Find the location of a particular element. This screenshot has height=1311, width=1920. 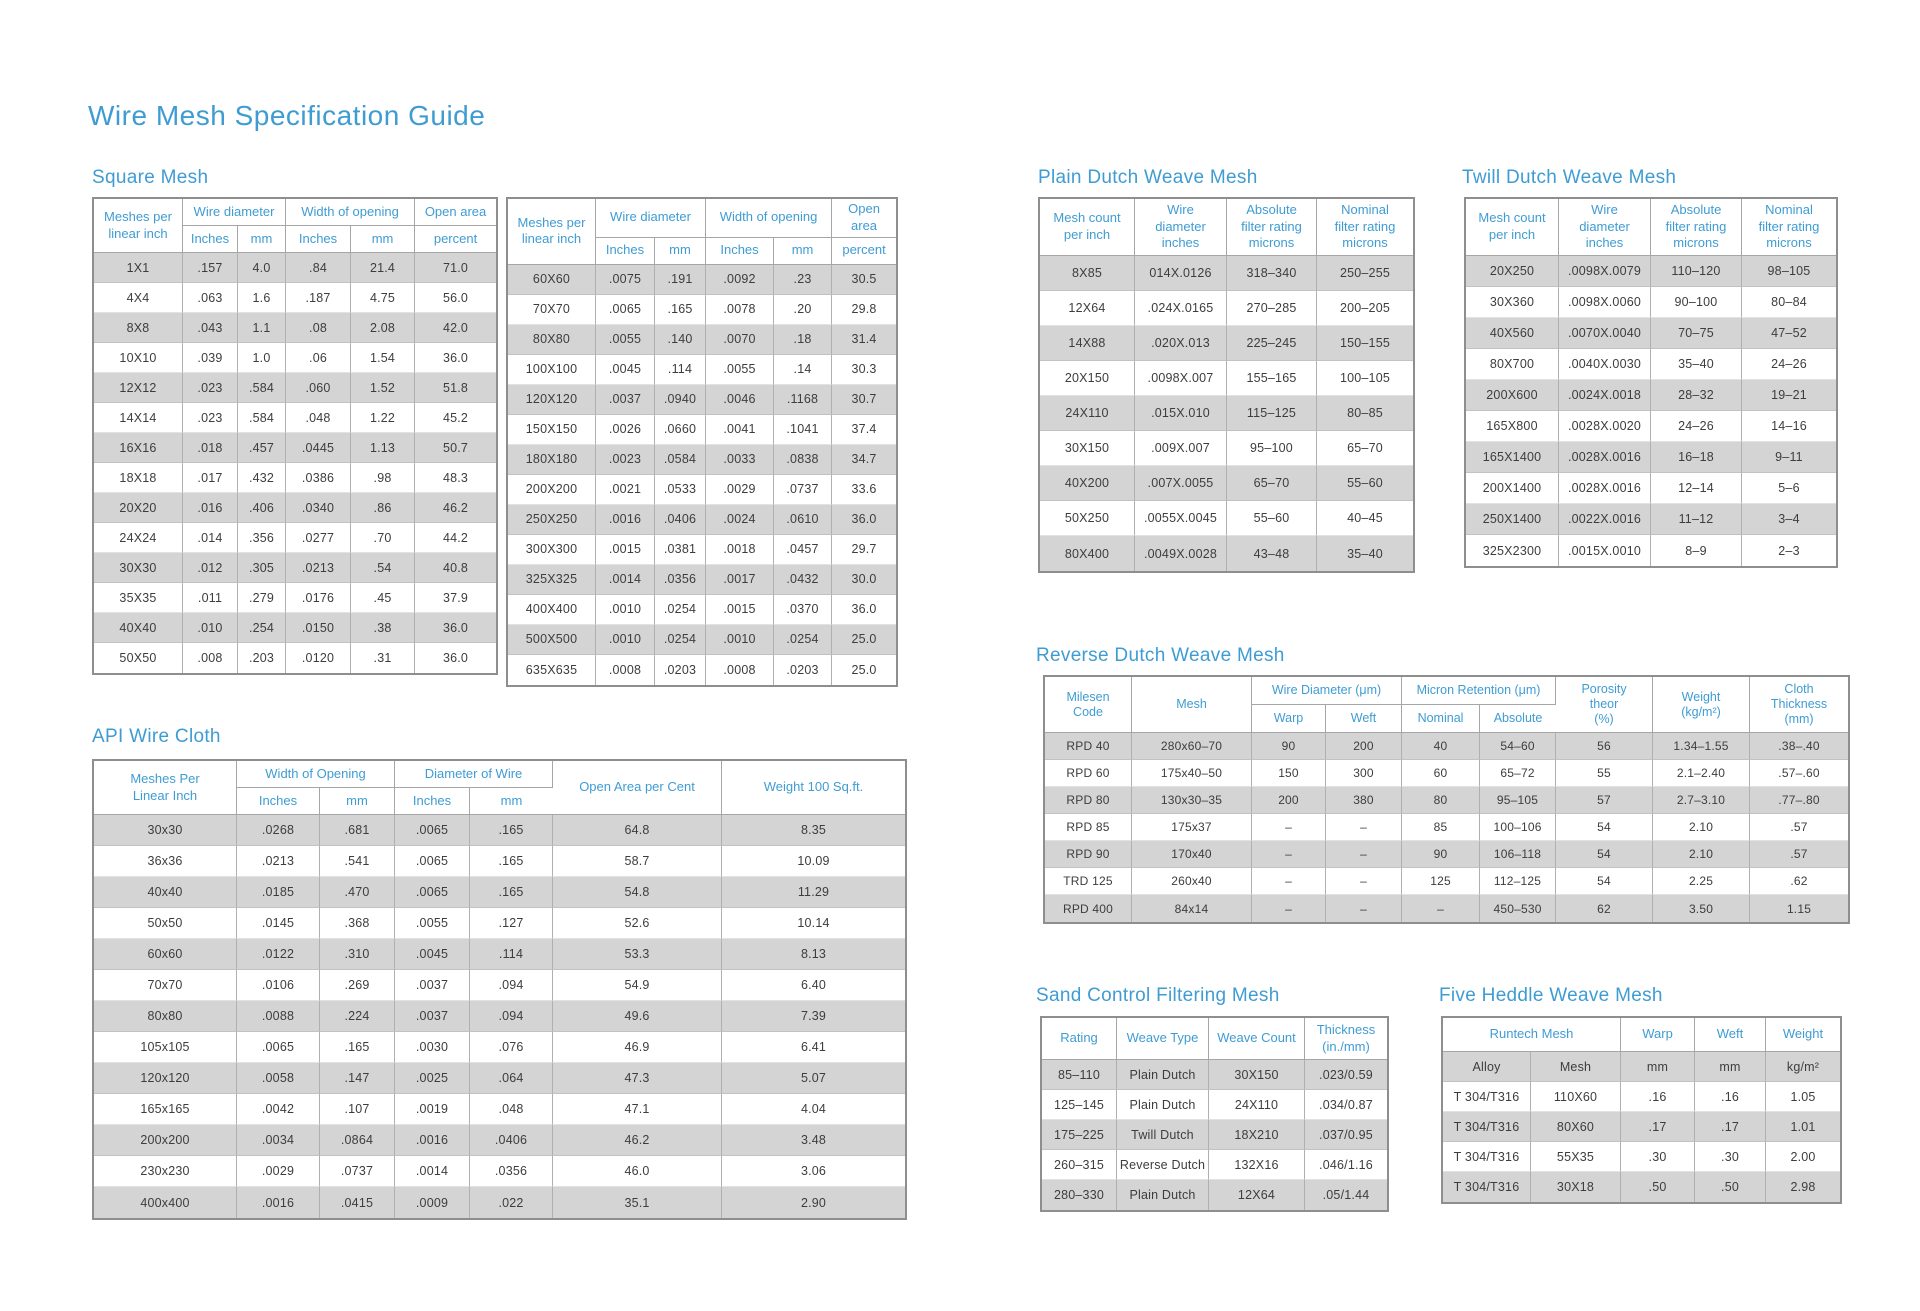

cell: Mesh is located at coordinates (1576, 1067).